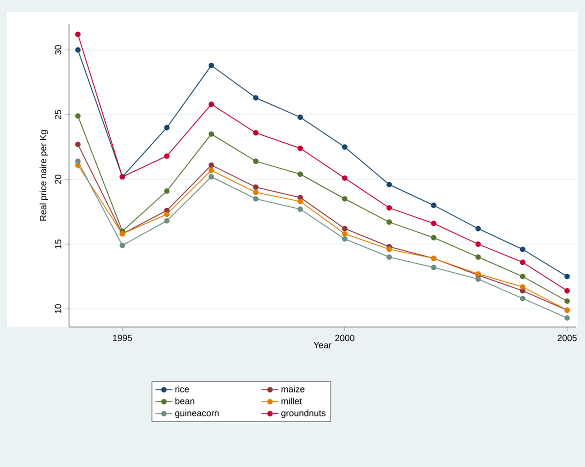 The height and width of the screenshot is (467, 585). I want to click on x-tick-label: 1995, so click(122, 338).